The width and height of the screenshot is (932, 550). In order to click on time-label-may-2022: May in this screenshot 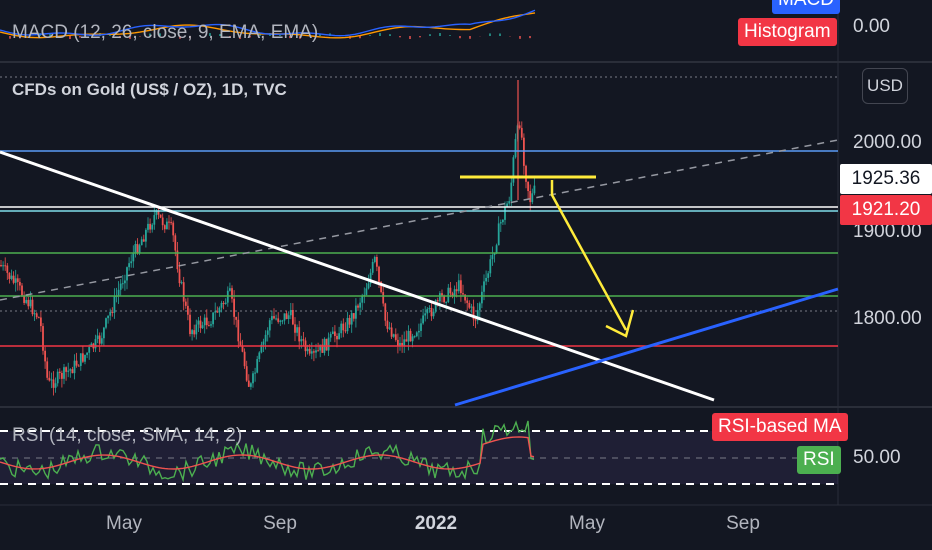, I will do `click(587, 523)`.